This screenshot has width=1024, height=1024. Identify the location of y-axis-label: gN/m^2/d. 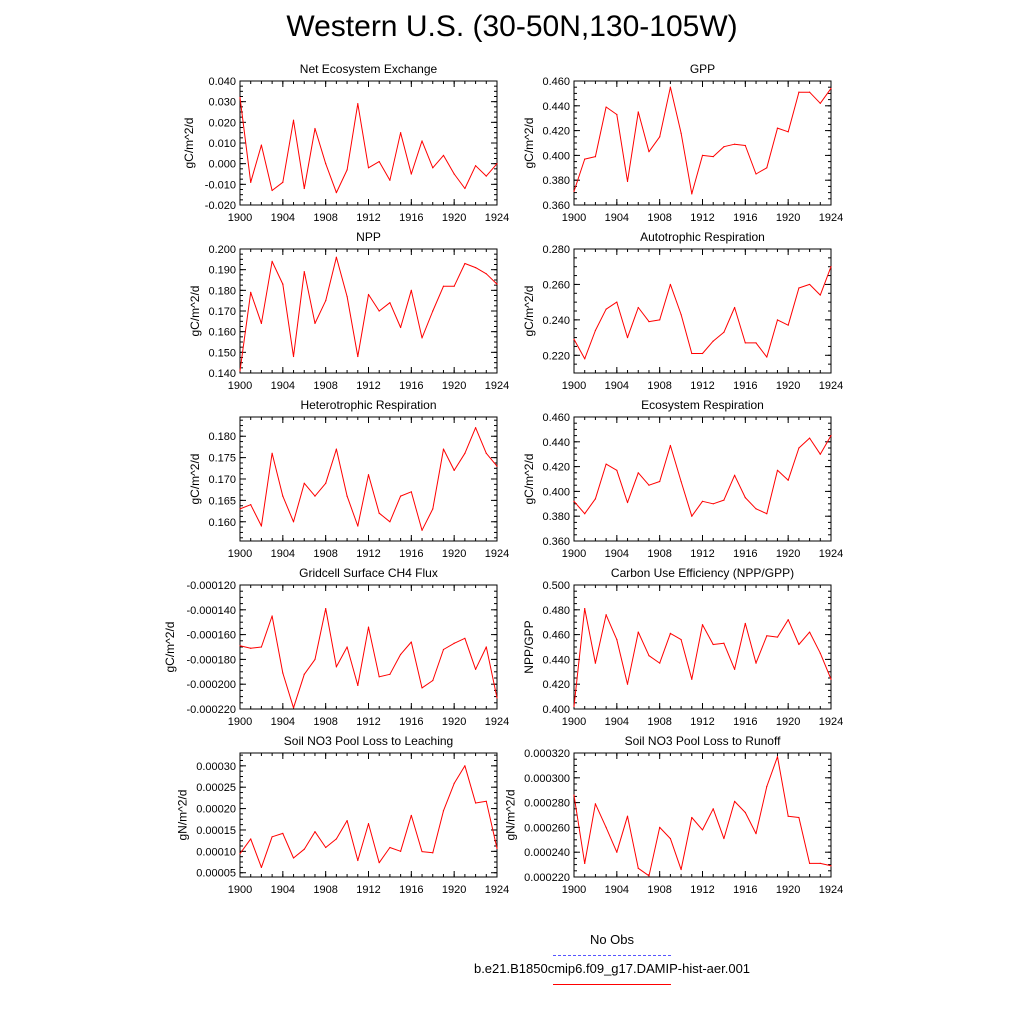
(183, 815).